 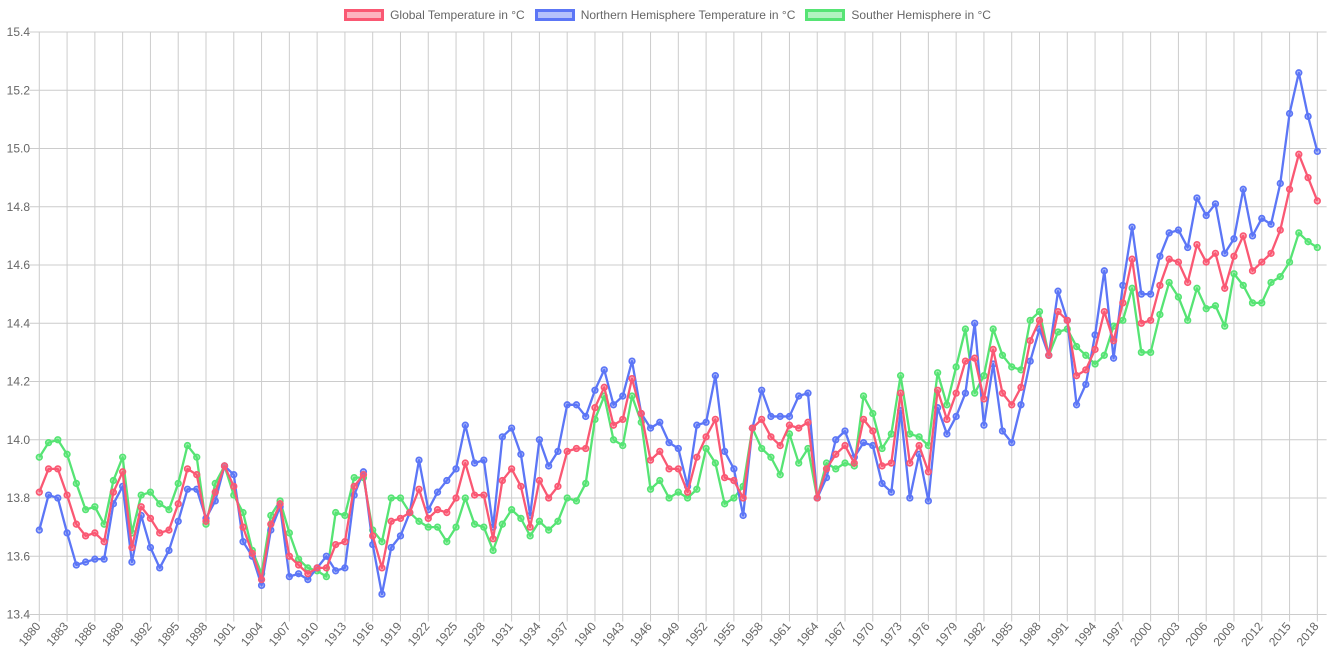 I want to click on svg-text: 1976, so click(x=919, y=634).